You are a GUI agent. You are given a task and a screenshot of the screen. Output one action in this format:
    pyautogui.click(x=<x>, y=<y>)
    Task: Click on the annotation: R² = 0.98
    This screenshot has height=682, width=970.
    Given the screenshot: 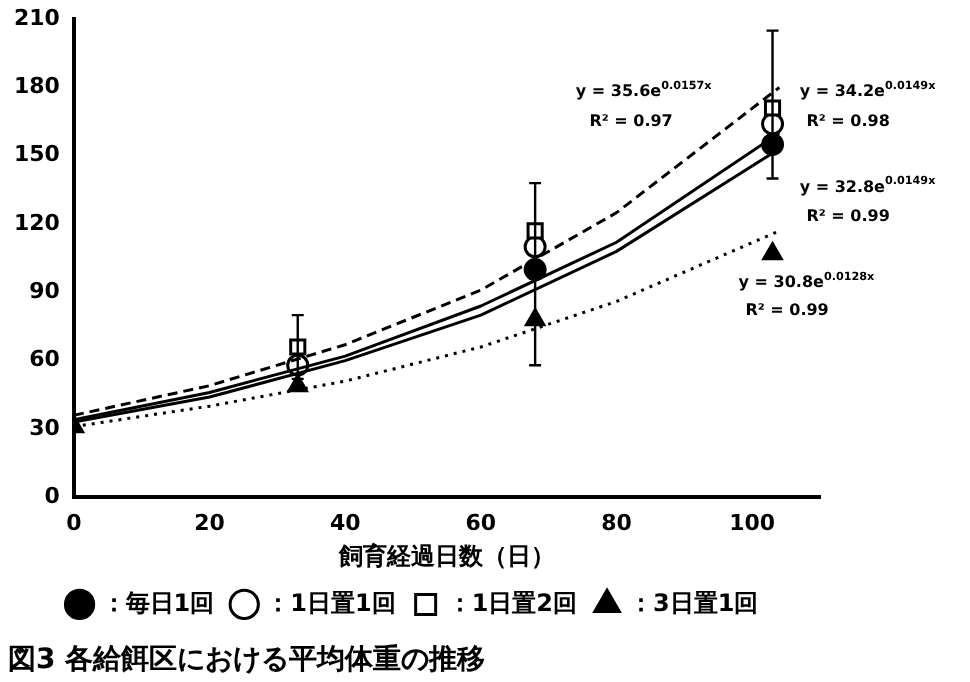 What is the action you would take?
    pyautogui.click(x=848, y=120)
    